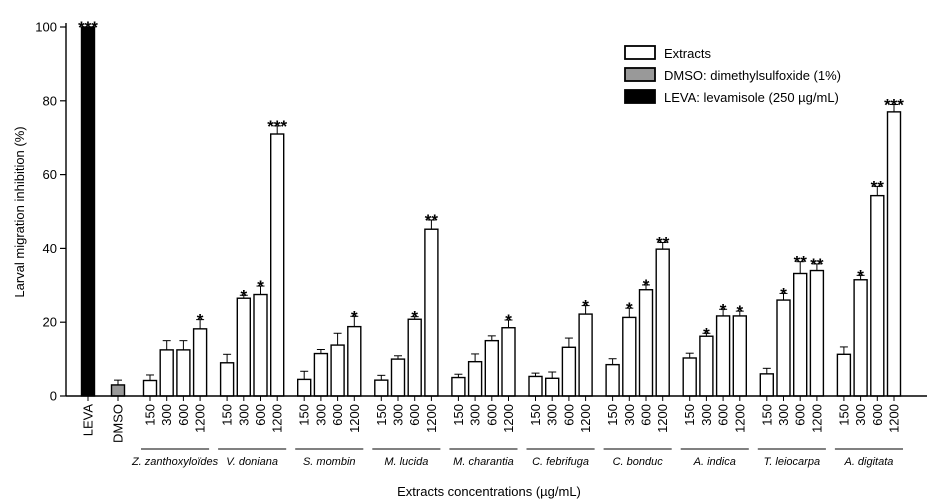 Image resolution: width=931 pixels, height=502 pixels. Describe the element at coordinates (88, 420) in the screenshot. I see `x-tick-label: LEVA` at that location.